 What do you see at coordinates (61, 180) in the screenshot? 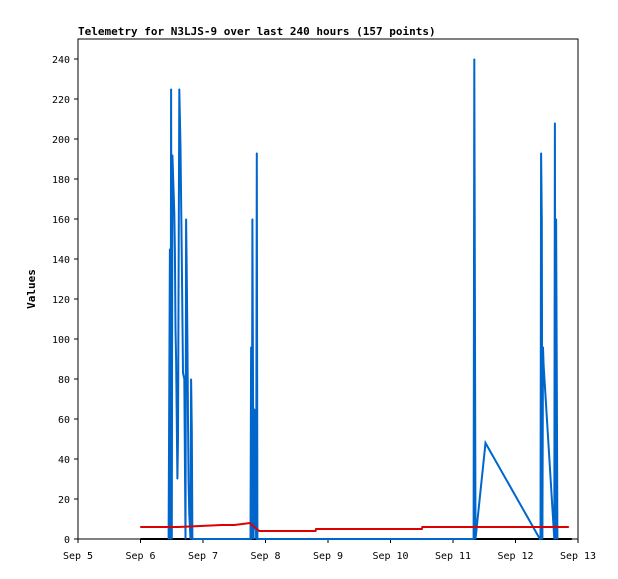
I see `y-tick-label: 180` at bounding box center [61, 180].